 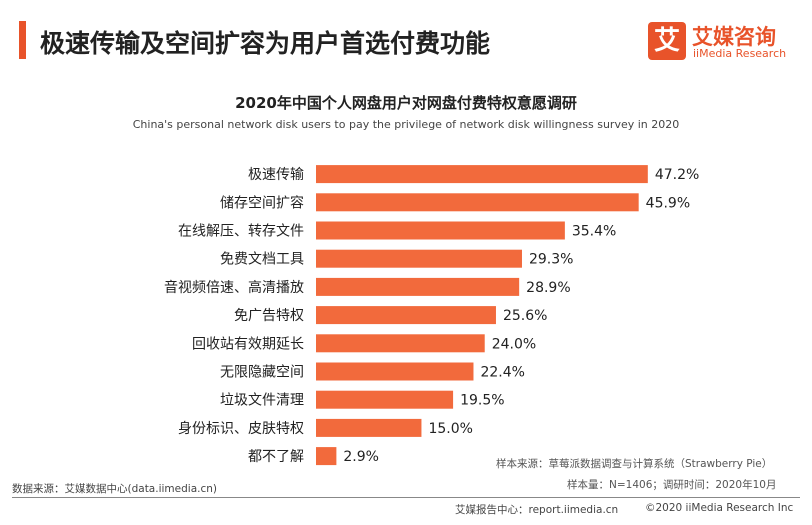 What do you see at coordinates (551, 260) in the screenshot?
I see `value-label: 29.3%` at bounding box center [551, 260].